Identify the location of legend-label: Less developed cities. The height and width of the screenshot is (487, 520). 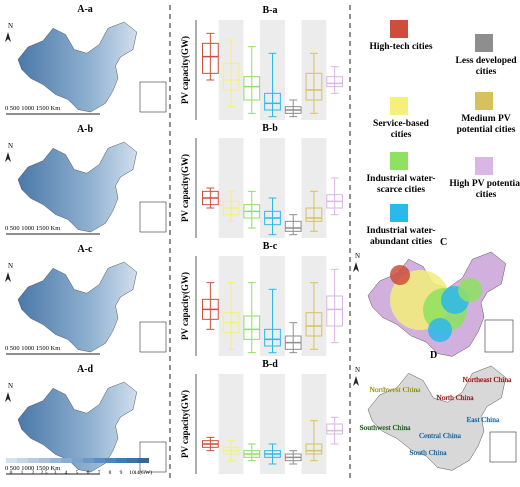
(486, 66).